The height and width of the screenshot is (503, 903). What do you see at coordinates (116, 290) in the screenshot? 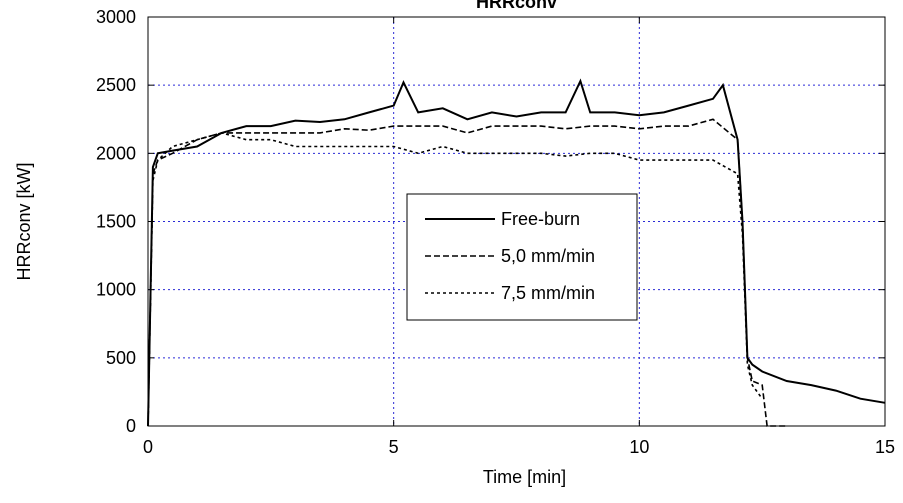
I see `y-tick-label: 1000` at bounding box center [116, 290].